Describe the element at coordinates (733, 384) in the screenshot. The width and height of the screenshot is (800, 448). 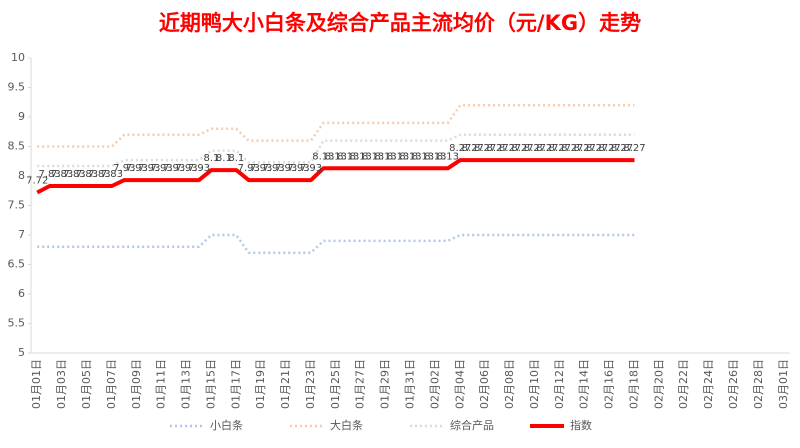
I see `x-tick-label: 02月26日` at that location.